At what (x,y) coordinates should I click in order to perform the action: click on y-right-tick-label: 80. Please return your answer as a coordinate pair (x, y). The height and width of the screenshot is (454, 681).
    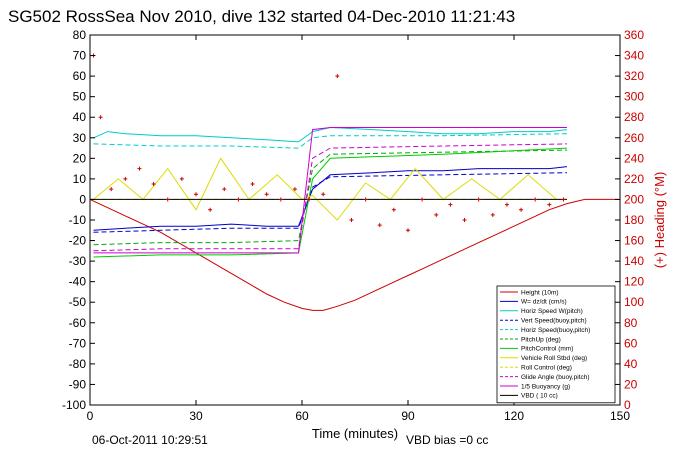
    Looking at the image, I should click on (631, 323).